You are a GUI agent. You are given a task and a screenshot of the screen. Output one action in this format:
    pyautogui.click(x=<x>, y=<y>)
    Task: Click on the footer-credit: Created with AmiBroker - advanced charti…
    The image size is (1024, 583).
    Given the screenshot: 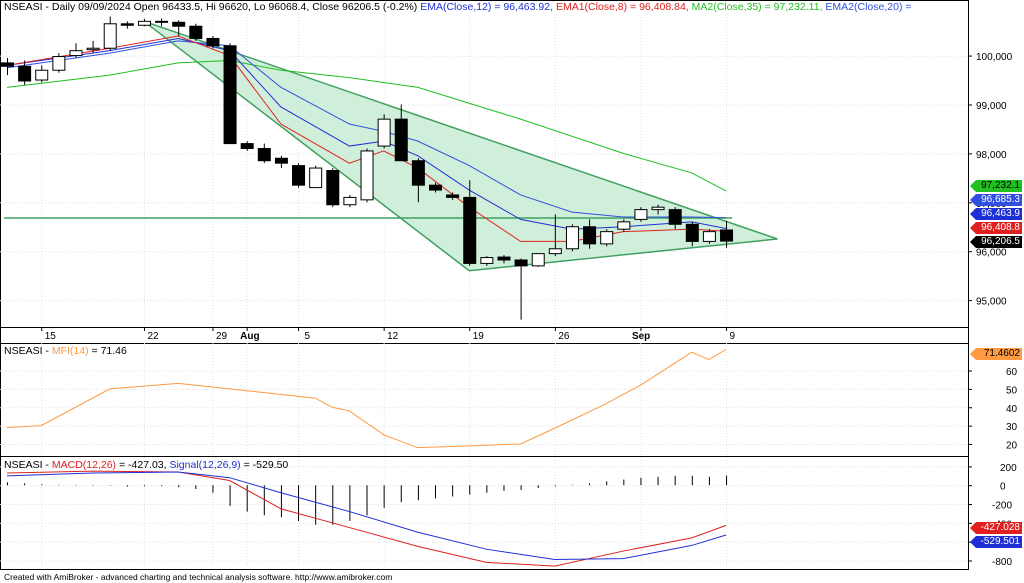 What is the action you would take?
    pyautogui.click(x=198, y=577)
    